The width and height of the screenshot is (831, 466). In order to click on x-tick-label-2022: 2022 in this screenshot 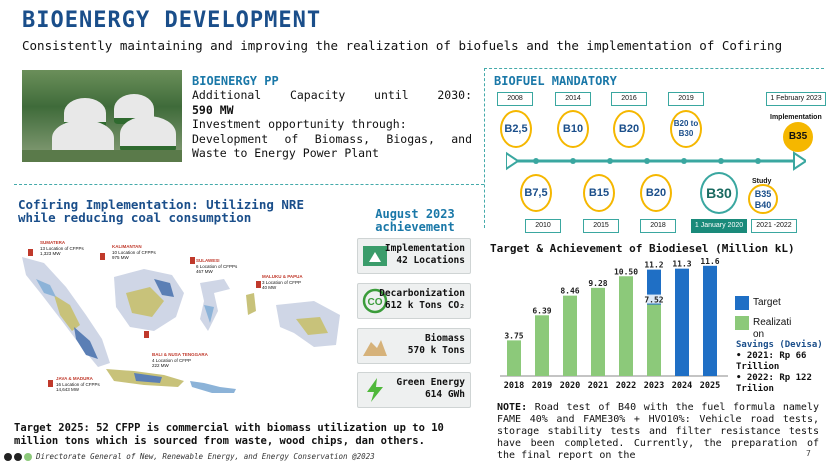, I will do `click(626, 386)`.